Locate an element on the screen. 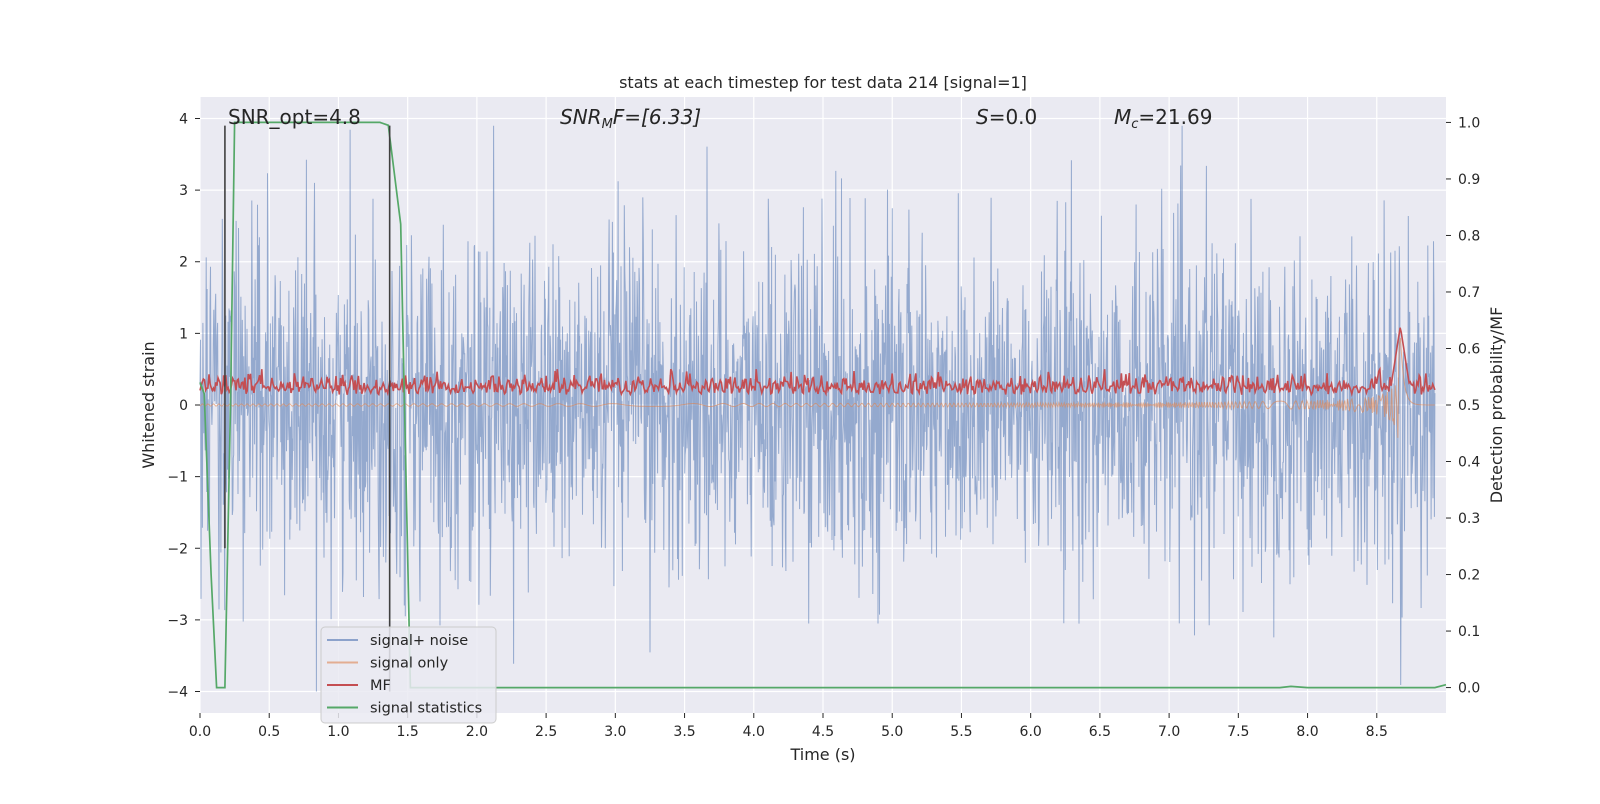 Image resolution: width=1600 pixels, height=804 pixels. snr-mf-f: F=[6.33] is located at coordinates (657, 117).